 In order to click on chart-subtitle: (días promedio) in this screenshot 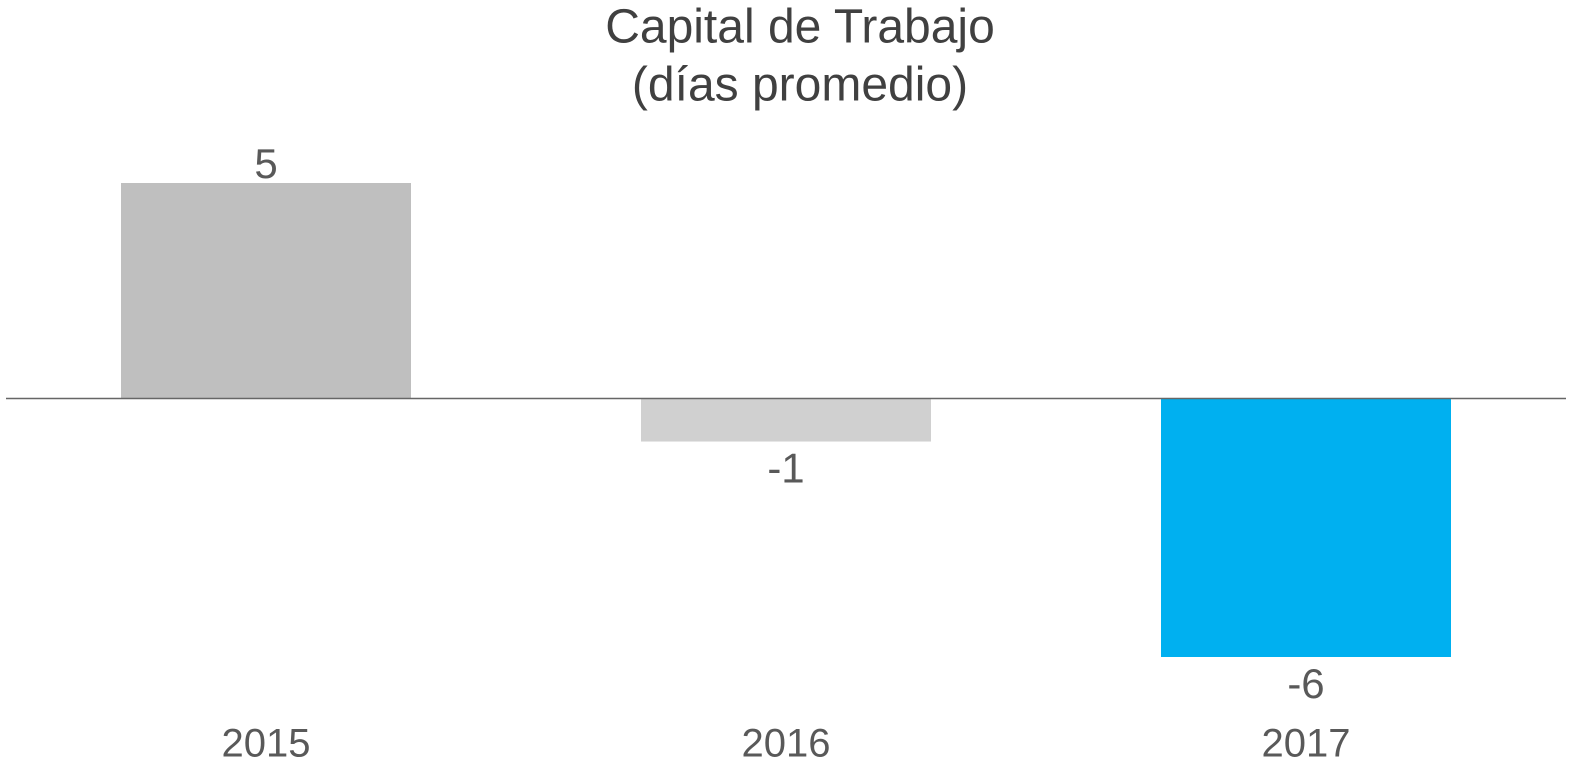, I will do `click(800, 85)`.